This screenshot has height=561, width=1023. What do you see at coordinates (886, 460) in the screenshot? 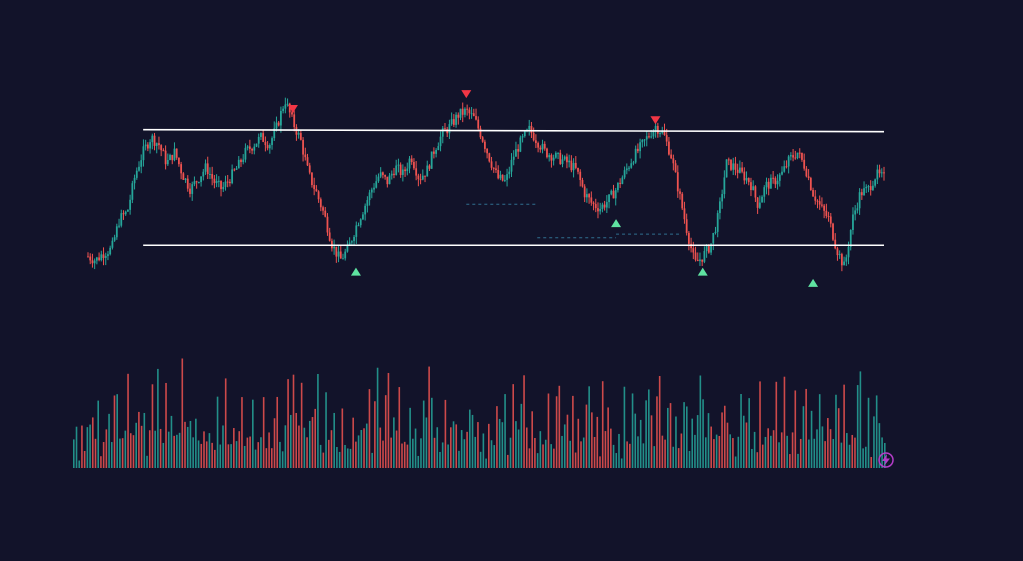
I see `lightning-bolt-icon` at bounding box center [886, 460].